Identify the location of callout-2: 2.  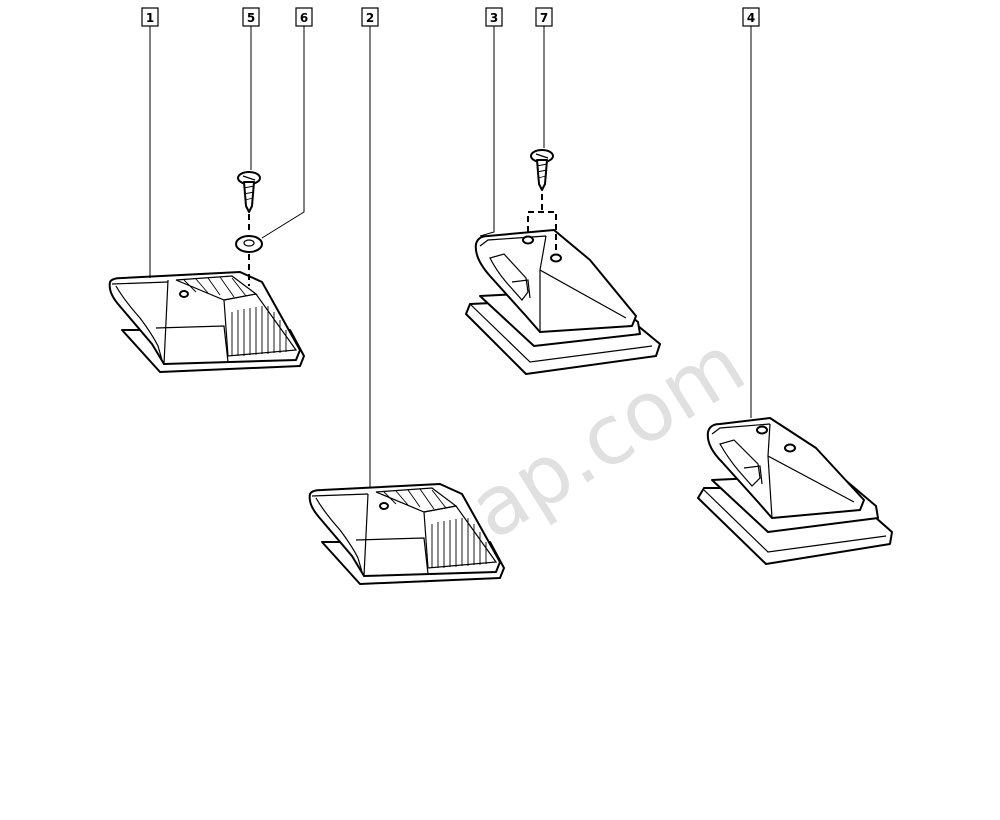
(370, 17).